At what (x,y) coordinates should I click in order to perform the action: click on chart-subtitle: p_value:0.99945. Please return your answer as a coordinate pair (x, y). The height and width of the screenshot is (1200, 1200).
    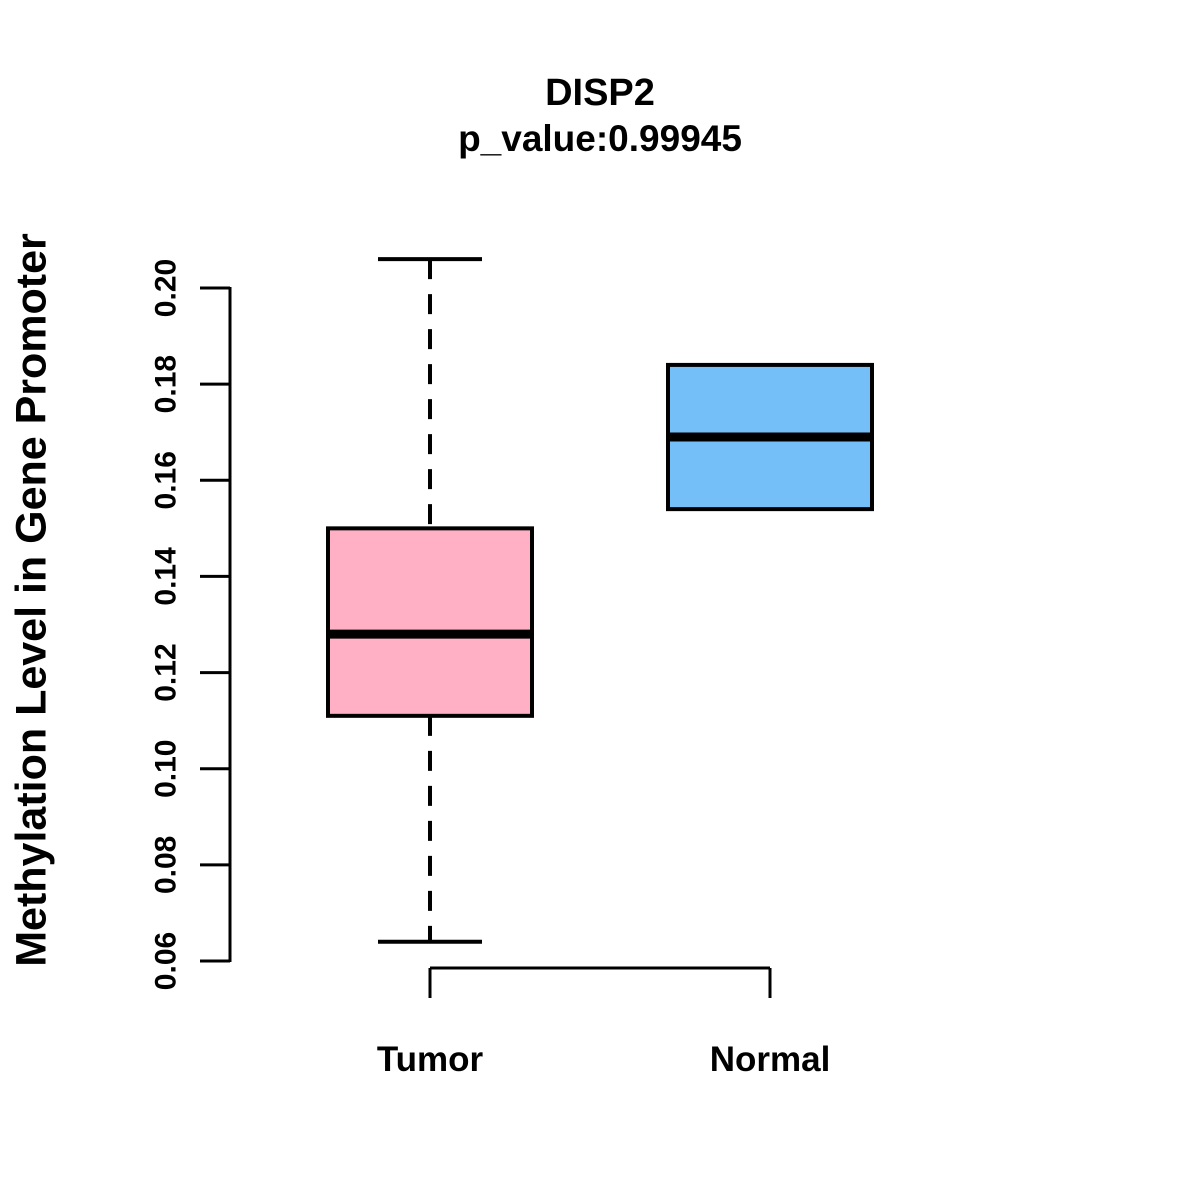
    Looking at the image, I should click on (600, 138).